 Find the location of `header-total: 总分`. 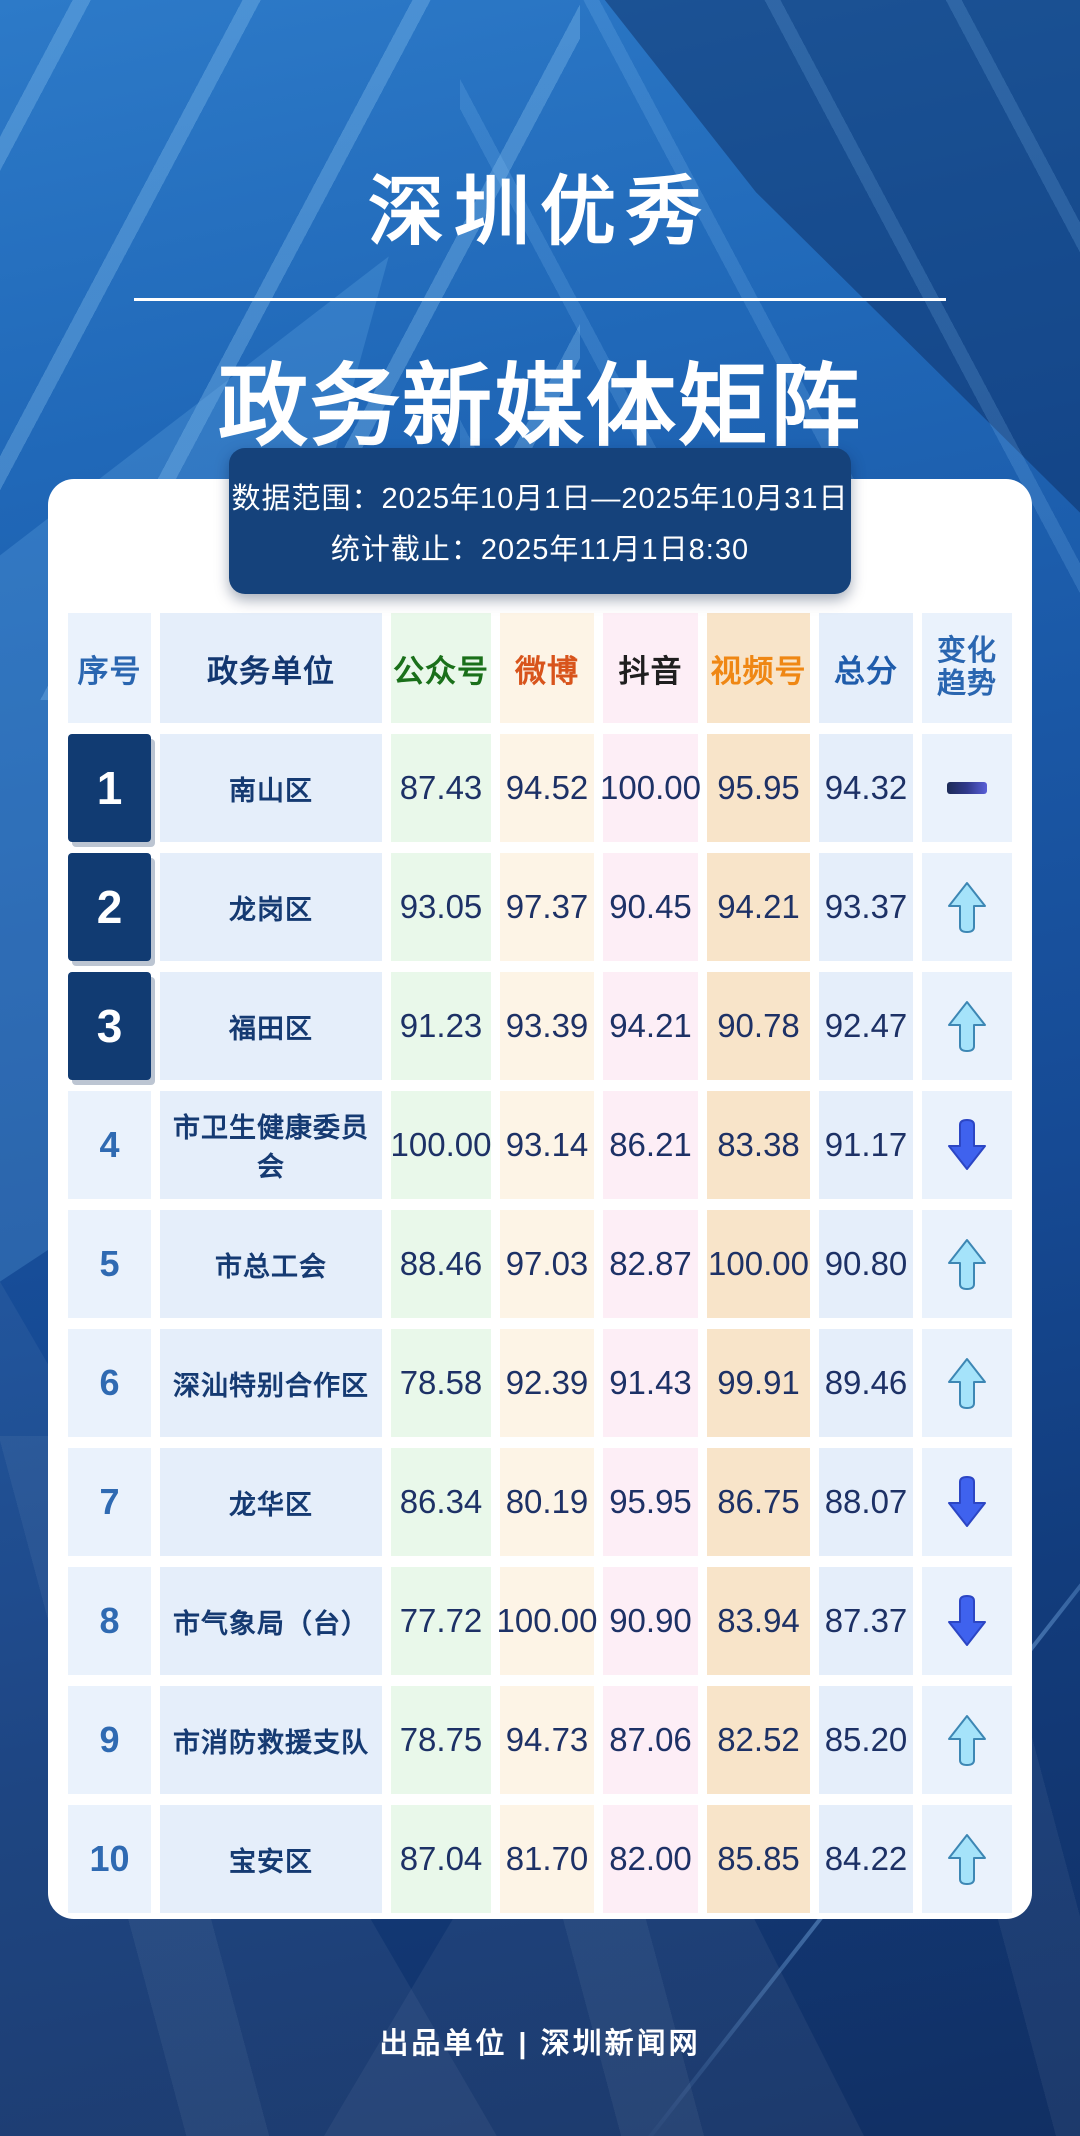

header-total: 总分 is located at coordinates (866, 668).